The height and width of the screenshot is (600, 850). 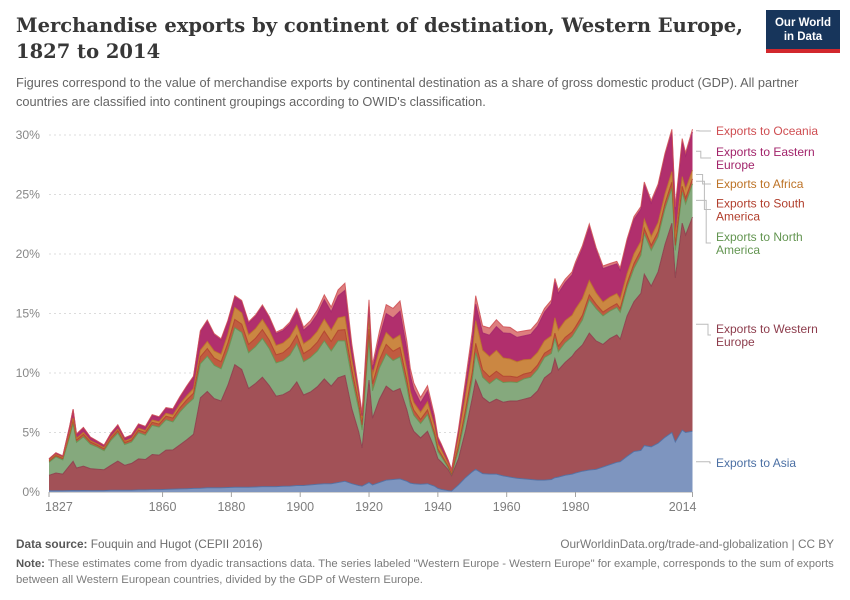 I want to click on owid-logo-line1: Our World, so click(x=802, y=23).